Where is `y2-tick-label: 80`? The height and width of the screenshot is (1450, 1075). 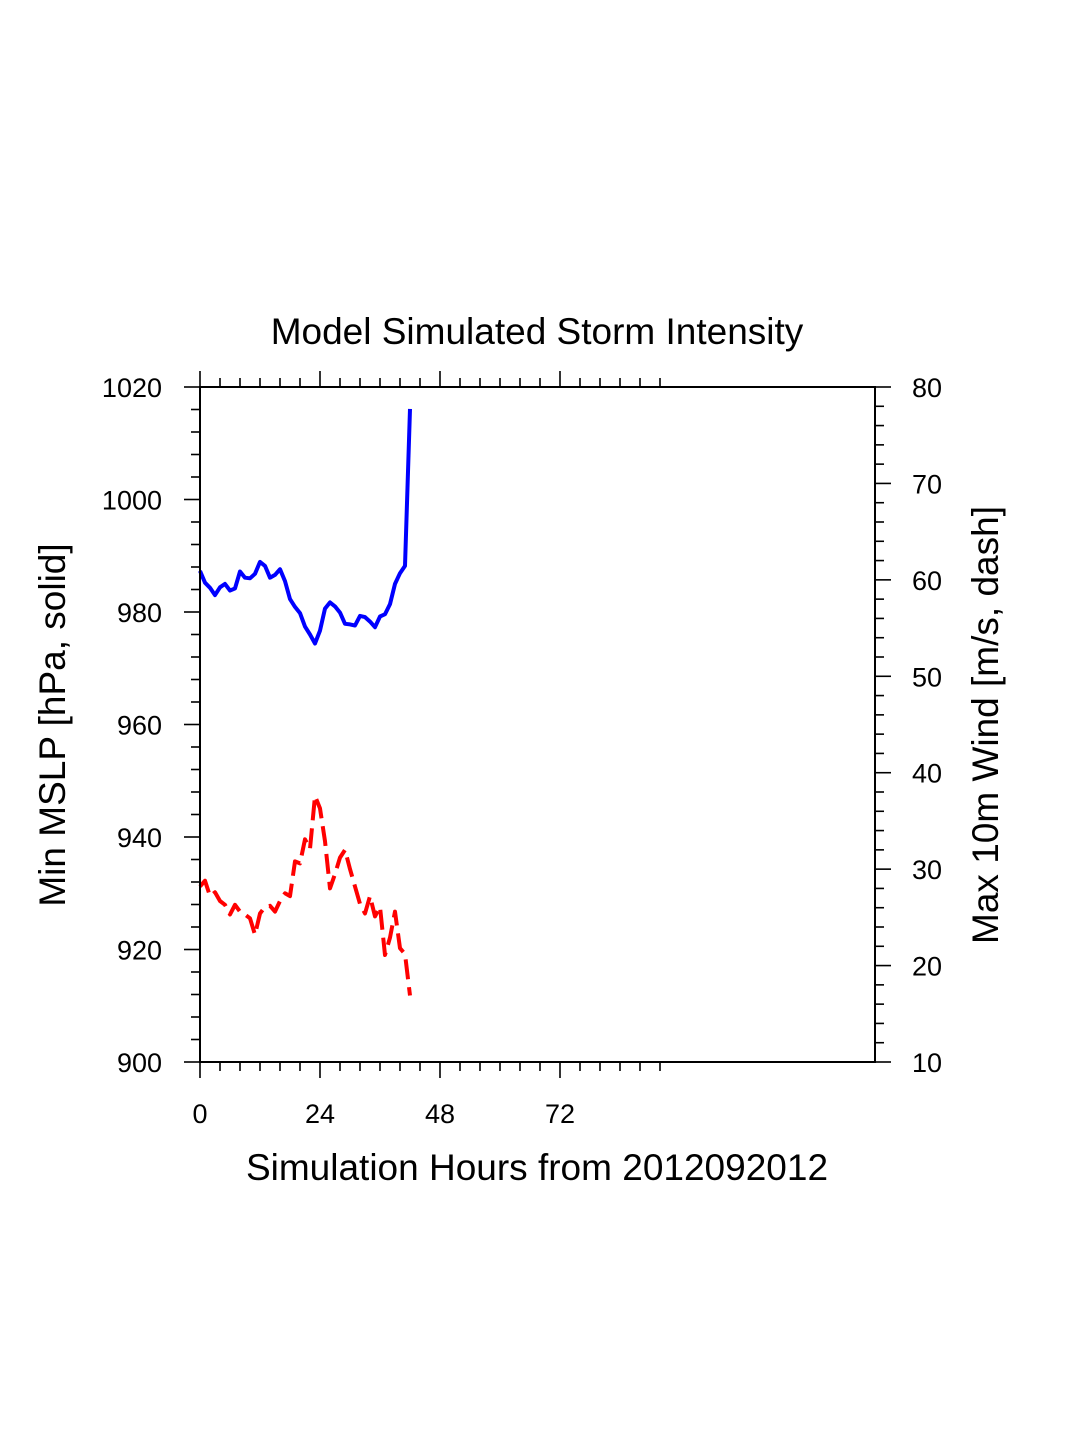
y2-tick-label: 80 is located at coordinates (927, 388).